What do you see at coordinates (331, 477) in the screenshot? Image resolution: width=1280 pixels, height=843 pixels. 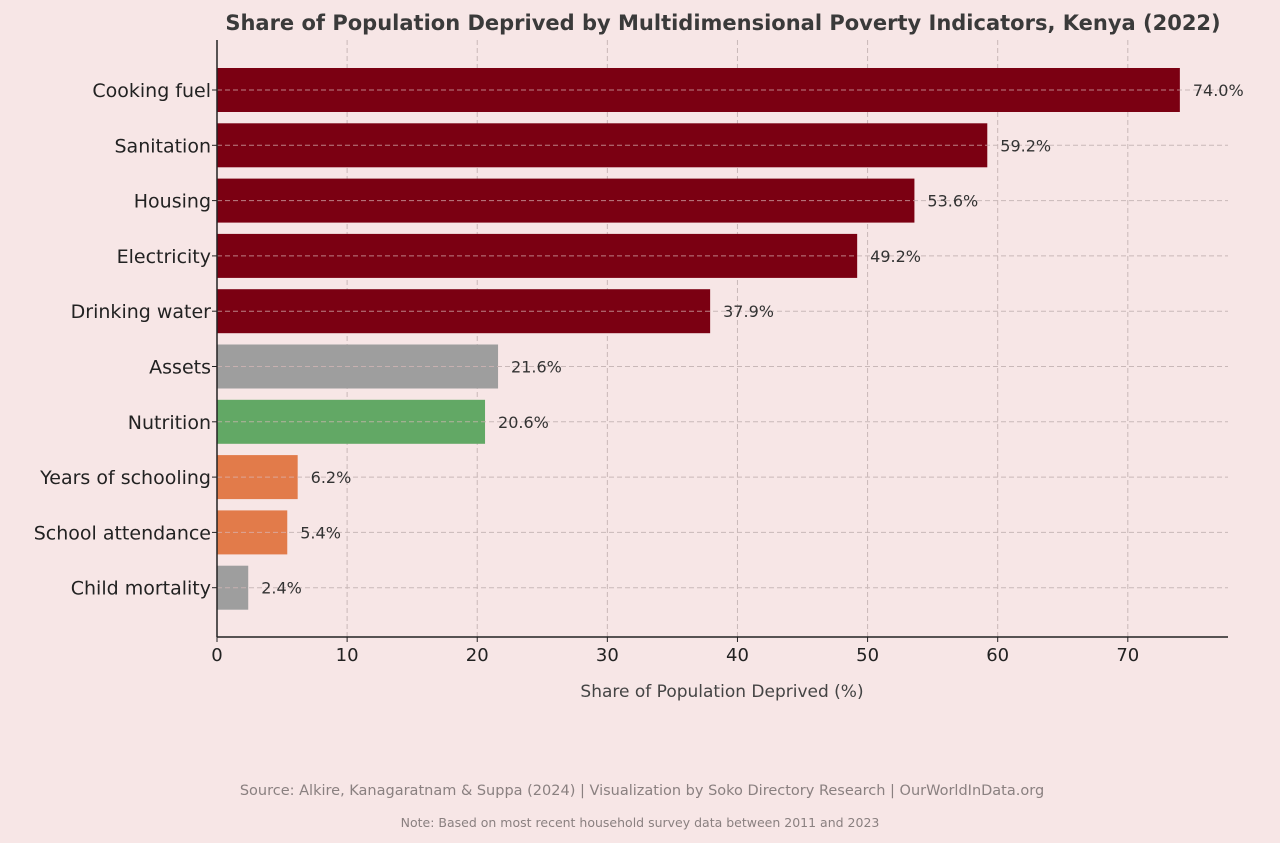 I see `data-label: 6.2%` at bounding box center [331, 477].